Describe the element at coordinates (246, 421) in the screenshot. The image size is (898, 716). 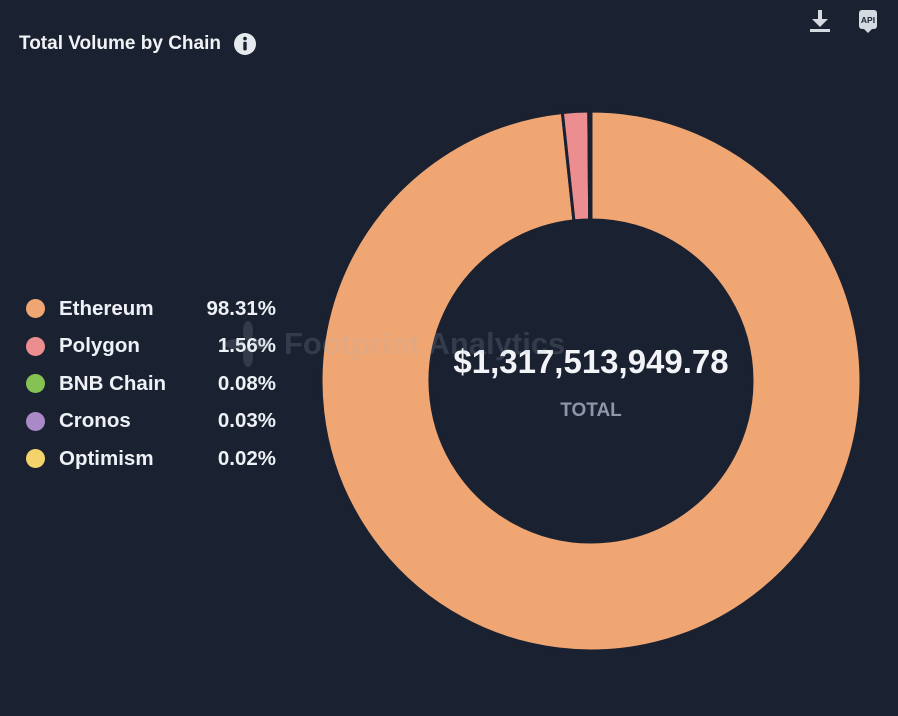
I see `legend-percent: 0.03%` at that location.